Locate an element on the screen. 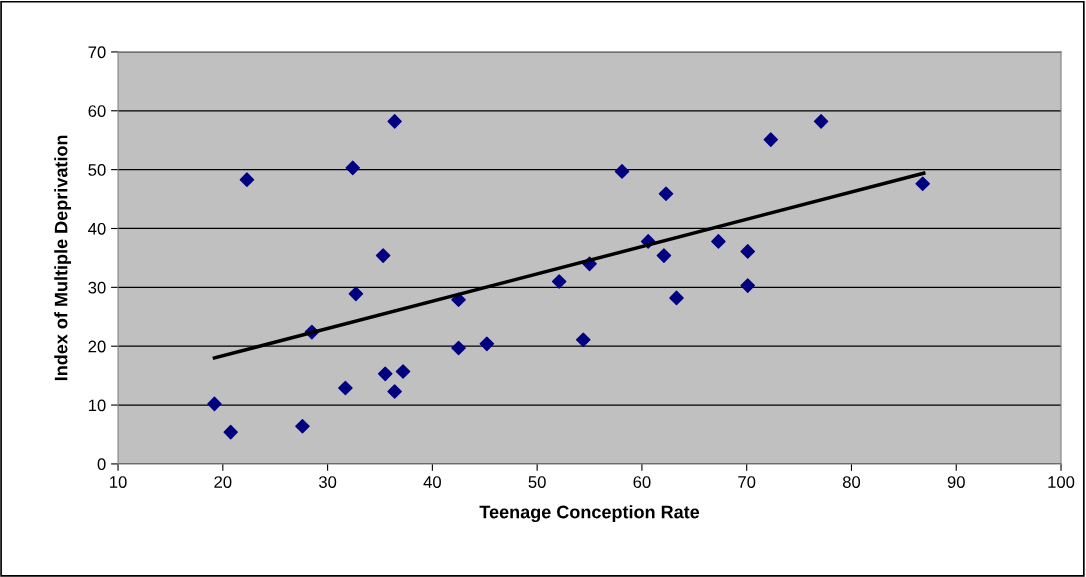  y-tick-label: 20 is located at coordinates (97, 346).